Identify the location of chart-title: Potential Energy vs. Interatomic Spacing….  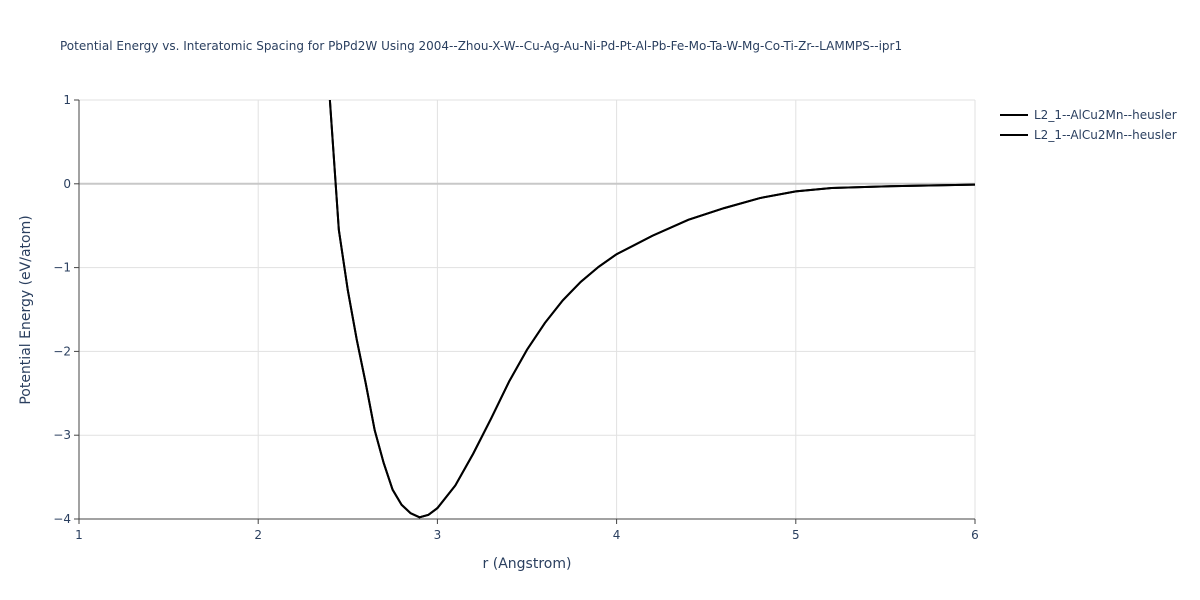
(481, 46).